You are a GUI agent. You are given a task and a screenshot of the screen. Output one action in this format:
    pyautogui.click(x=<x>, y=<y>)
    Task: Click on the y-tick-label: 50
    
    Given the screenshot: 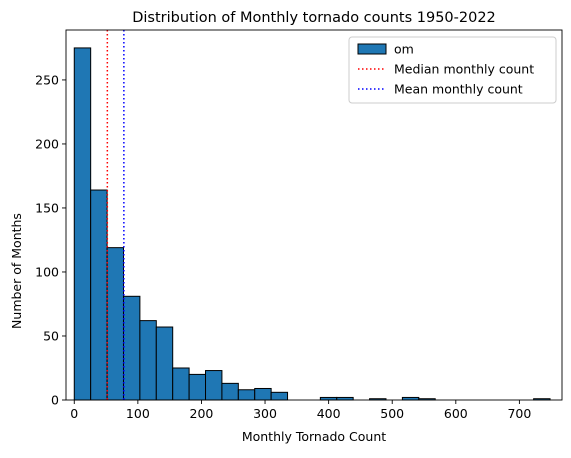 What is the action you would take?
    pyautogui.click(x=51, y=335)
    